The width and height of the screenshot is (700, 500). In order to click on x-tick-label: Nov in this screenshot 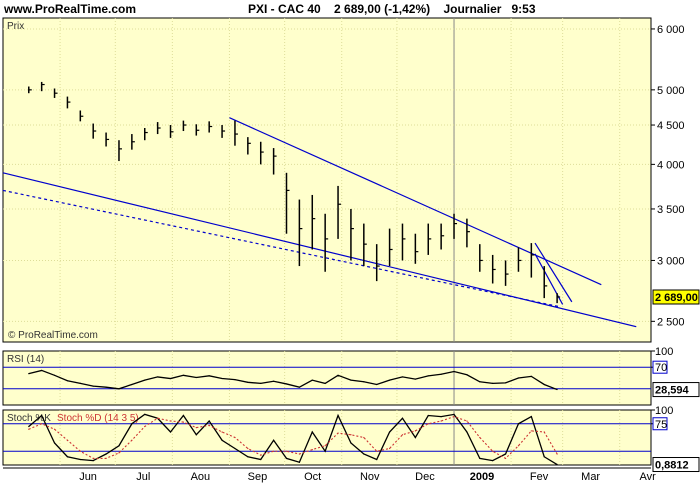, I will do `click(370, 477)`.